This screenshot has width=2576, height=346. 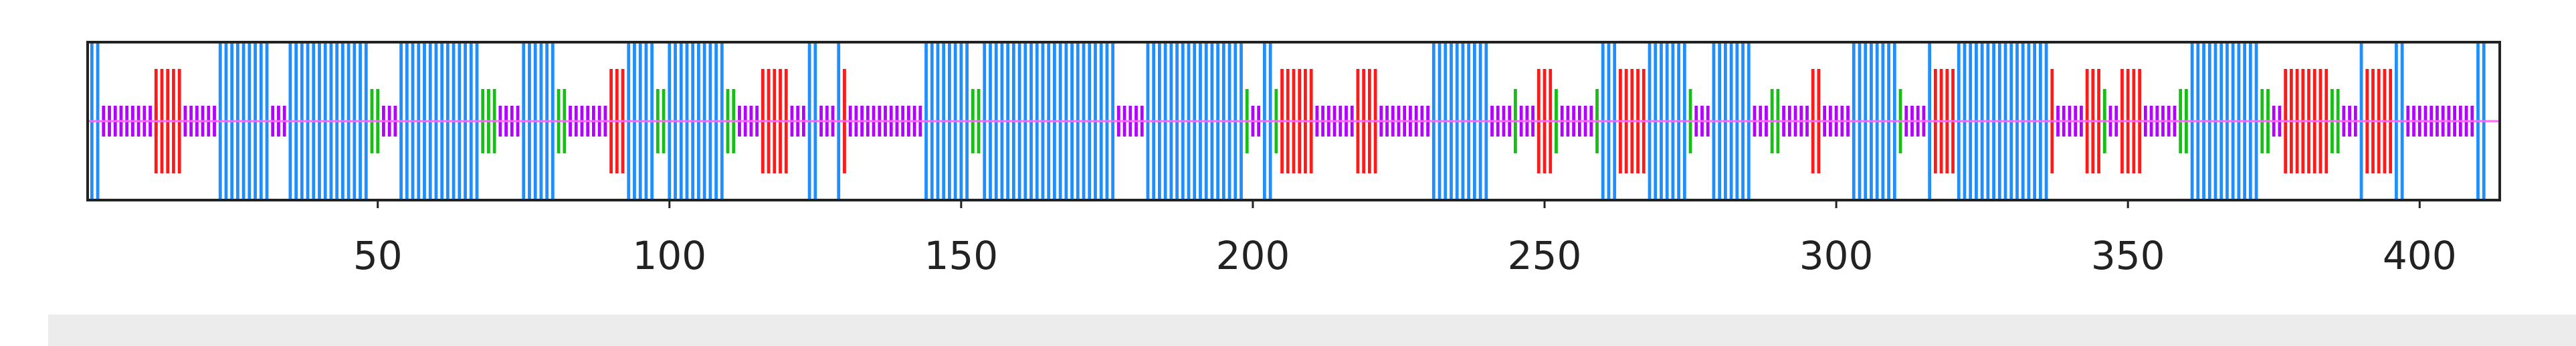 What do you see at coordinates (1253, 255) in the screenshot?
I see `x-tick-label: 200` at bounding box center [1253, 255].